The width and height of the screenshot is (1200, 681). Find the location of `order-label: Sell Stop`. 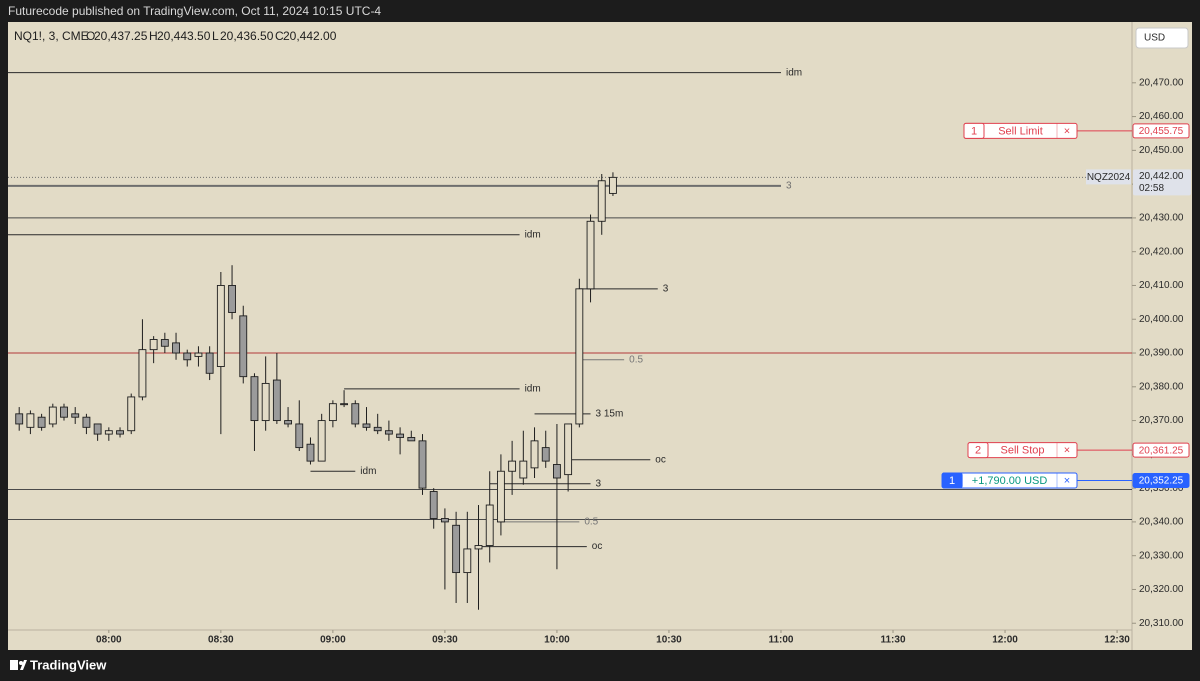

order-label: Sell Stop is located at coordinates (1022, 451).